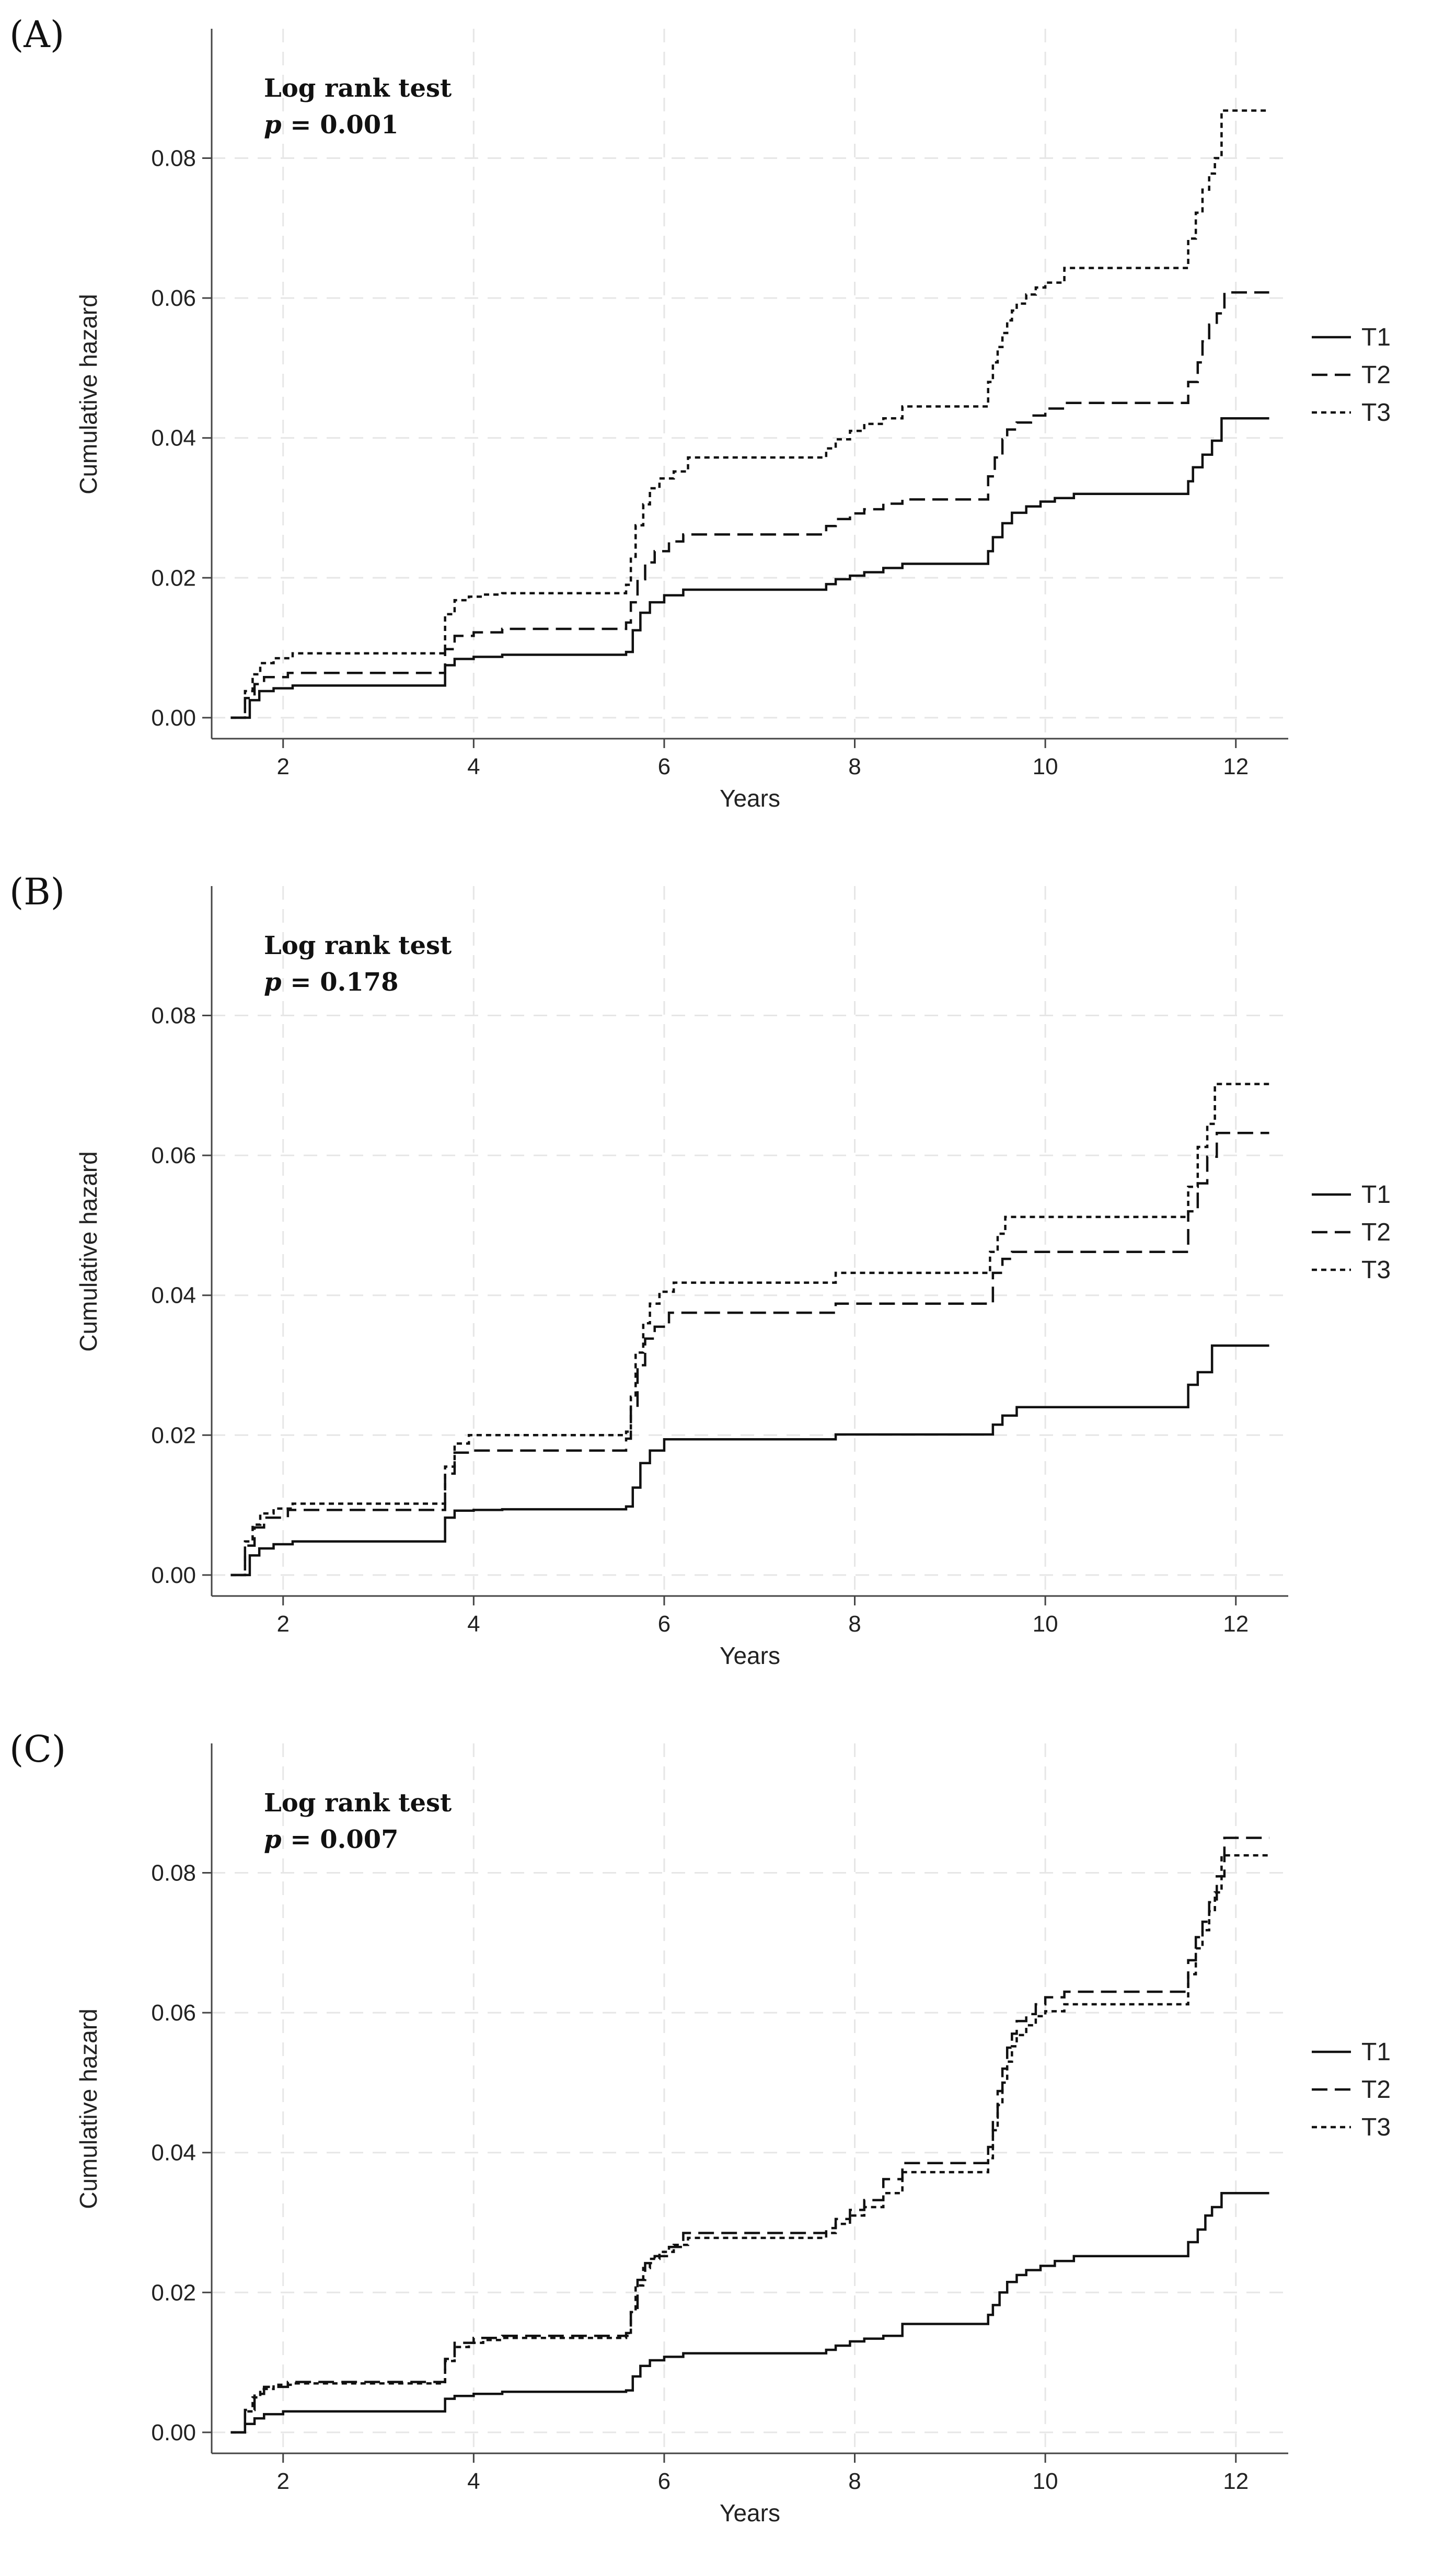 The image size is (1456, 2572). I want to click on logrank-p-value: p = 0.007, so click(331, 1839).